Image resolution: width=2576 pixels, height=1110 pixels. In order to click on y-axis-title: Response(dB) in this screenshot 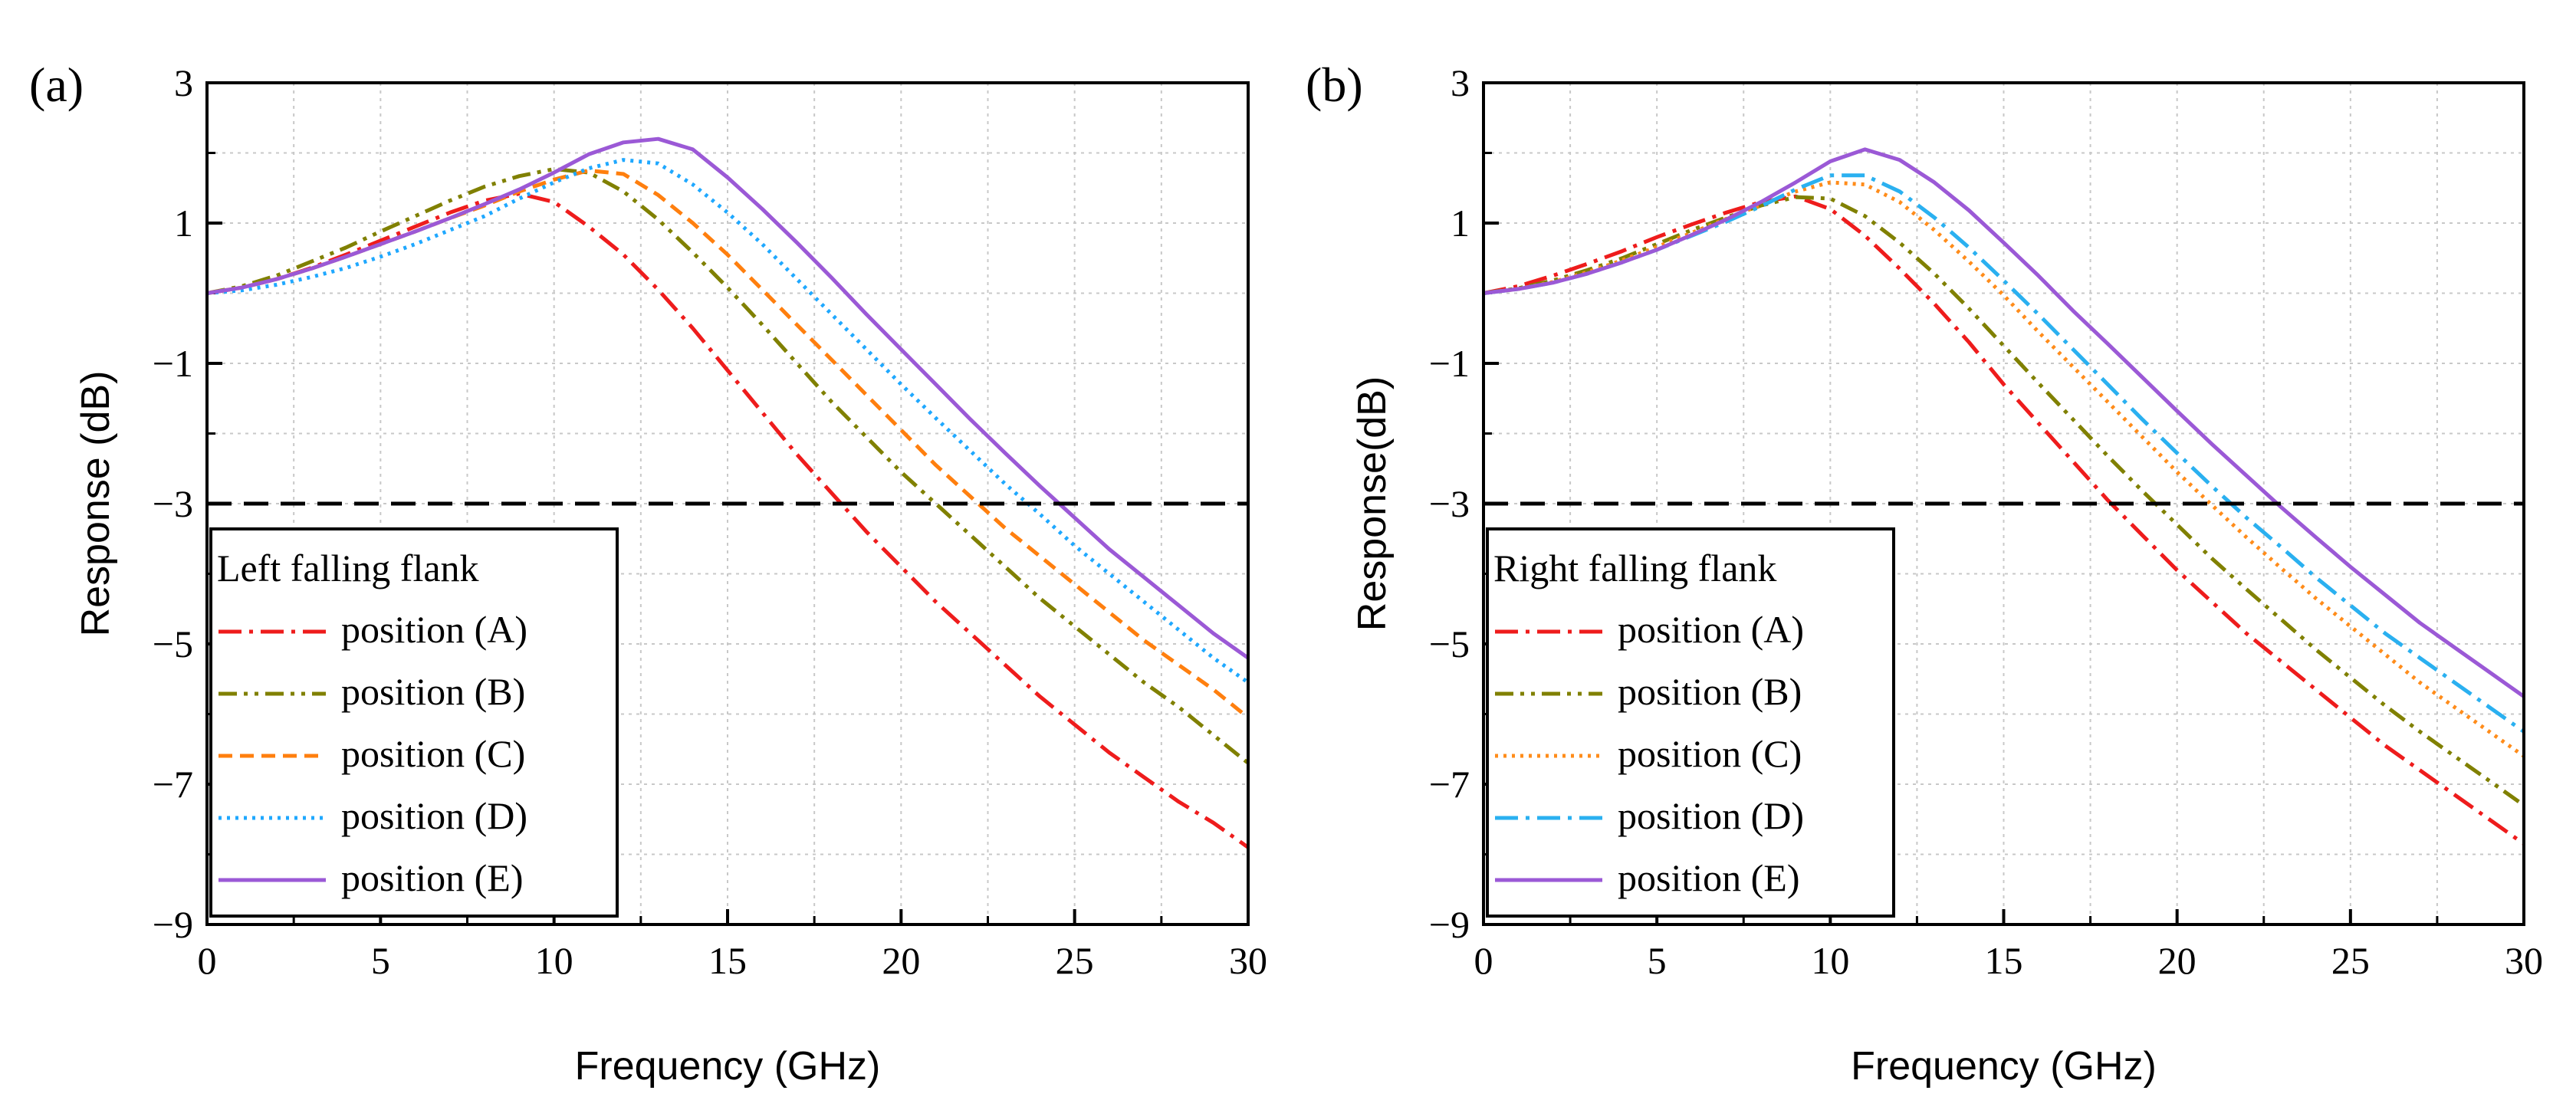, I will do `click(1372, 503)`.